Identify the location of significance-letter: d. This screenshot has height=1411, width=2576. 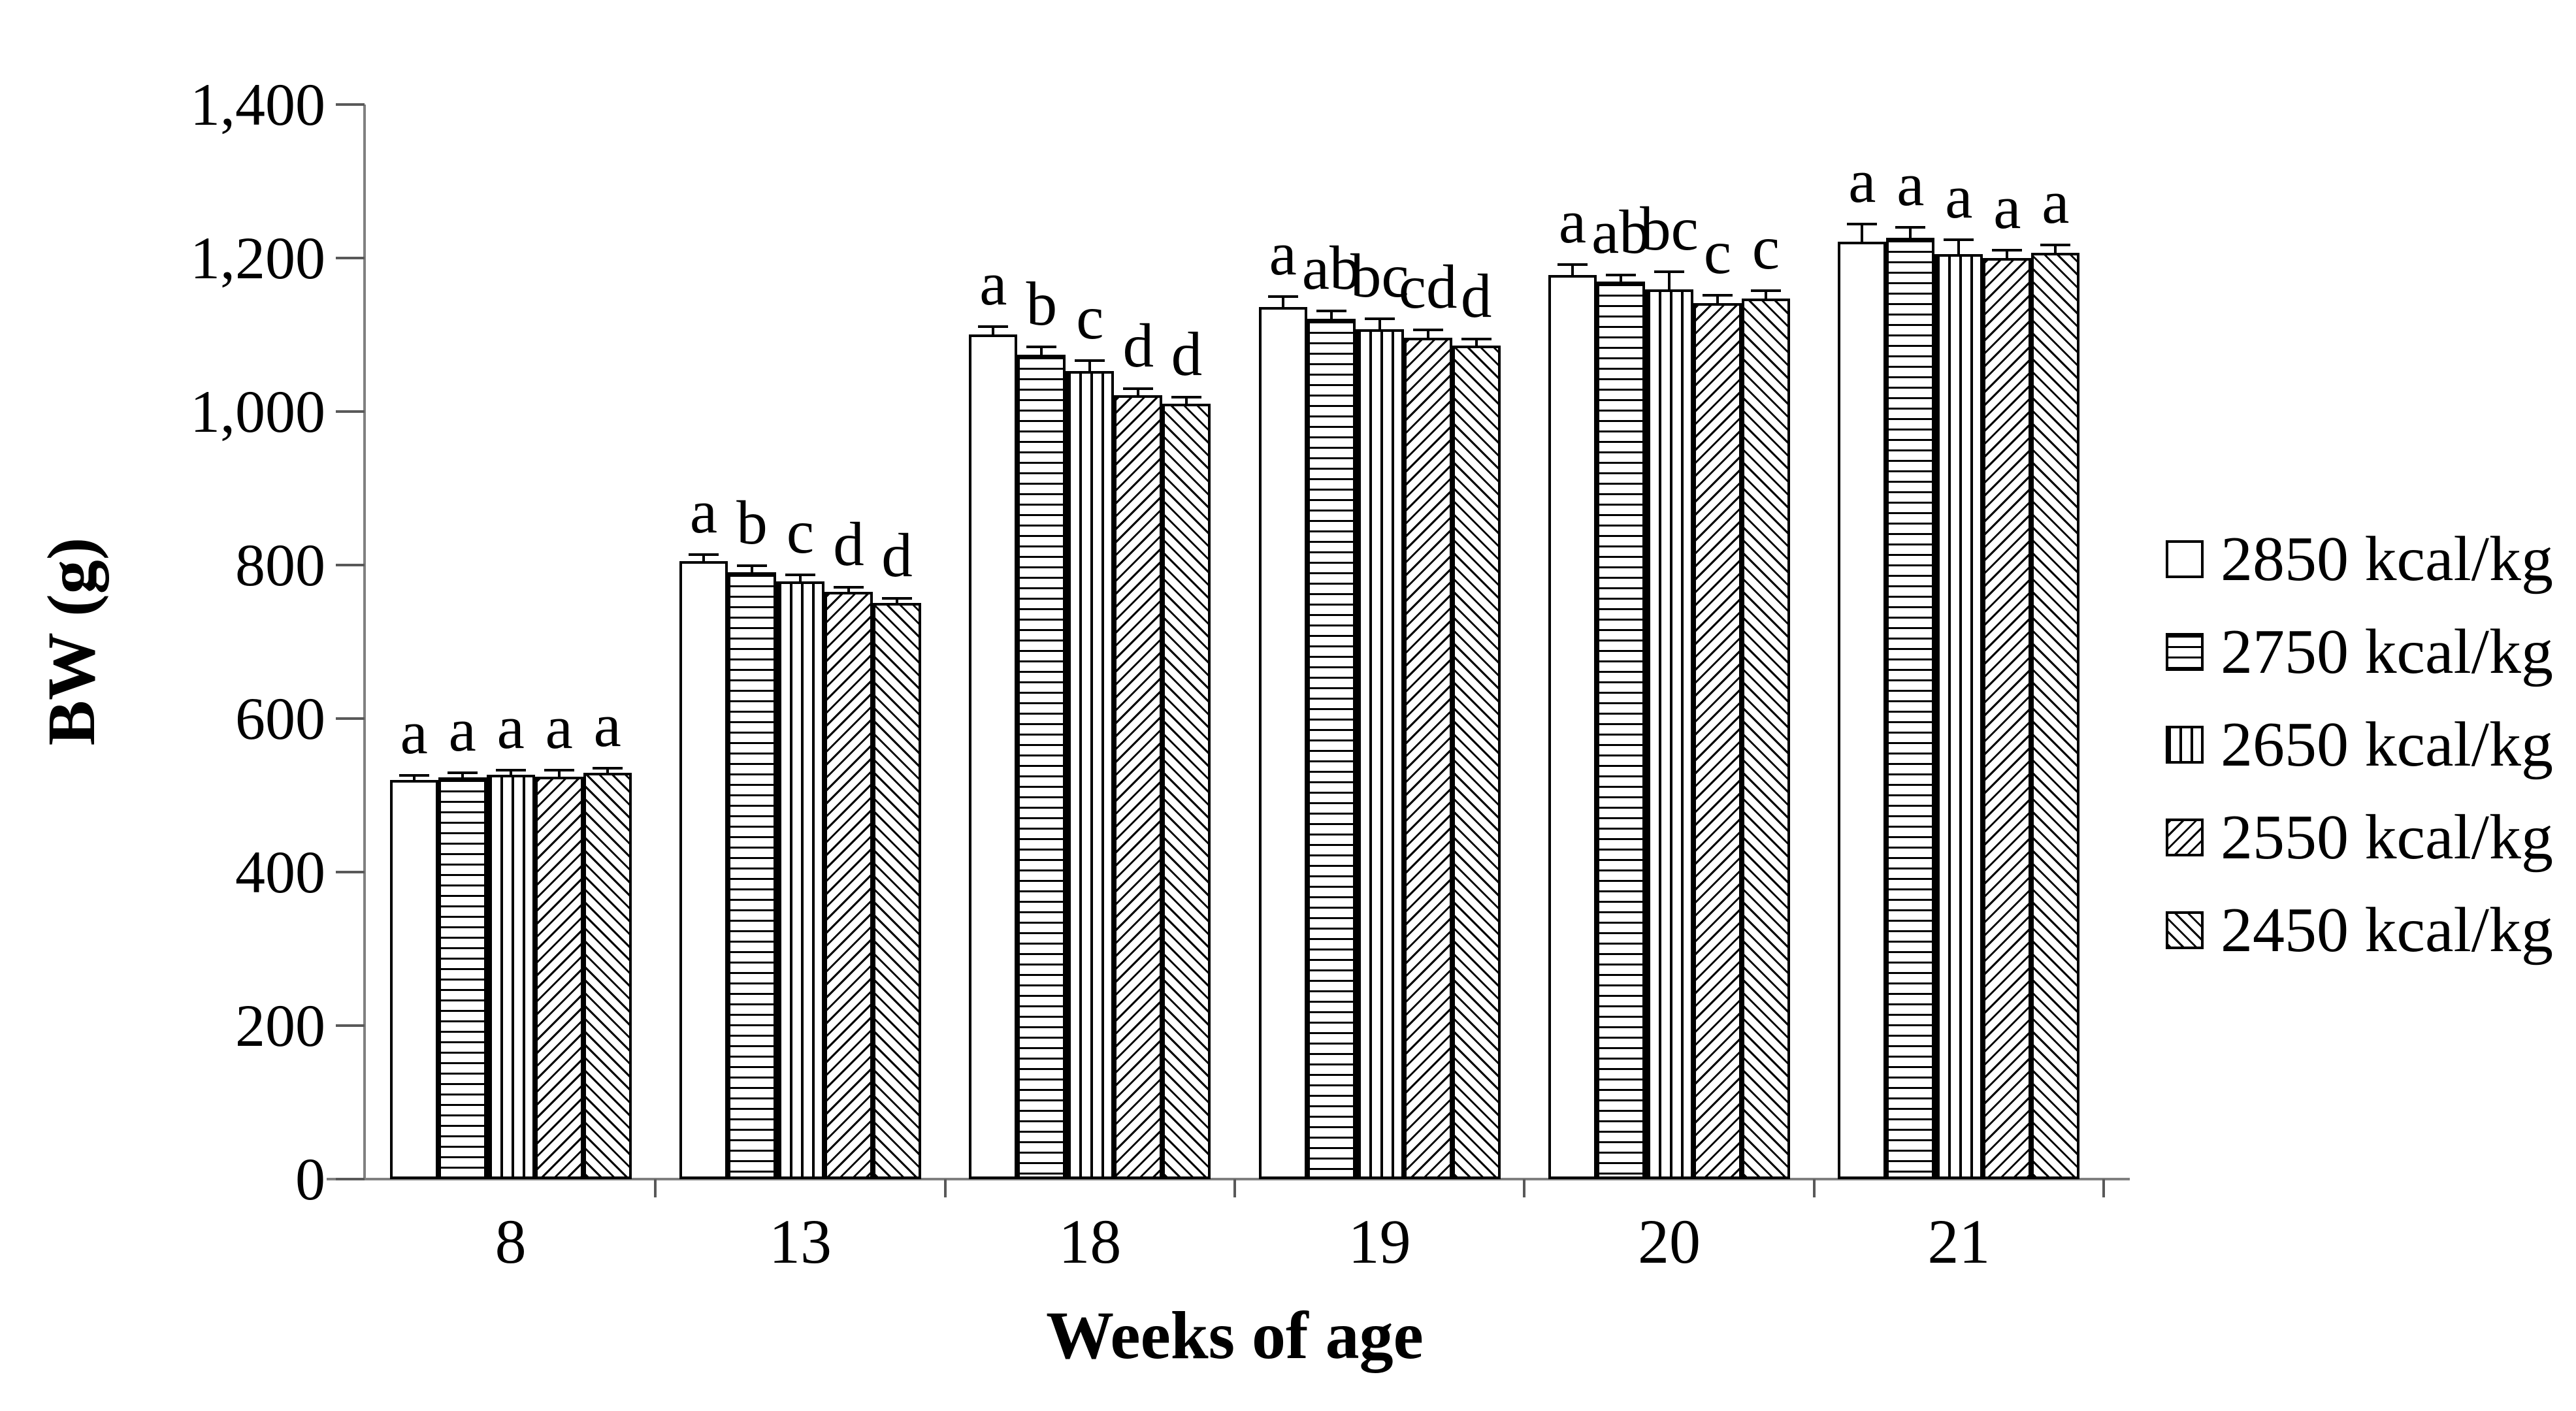
(848, 545).